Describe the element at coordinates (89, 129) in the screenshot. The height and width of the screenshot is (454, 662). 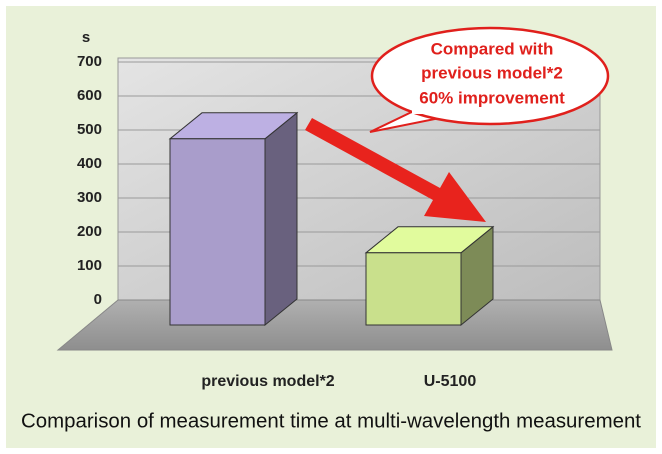
I see `y-tick-label: 500` at that location.